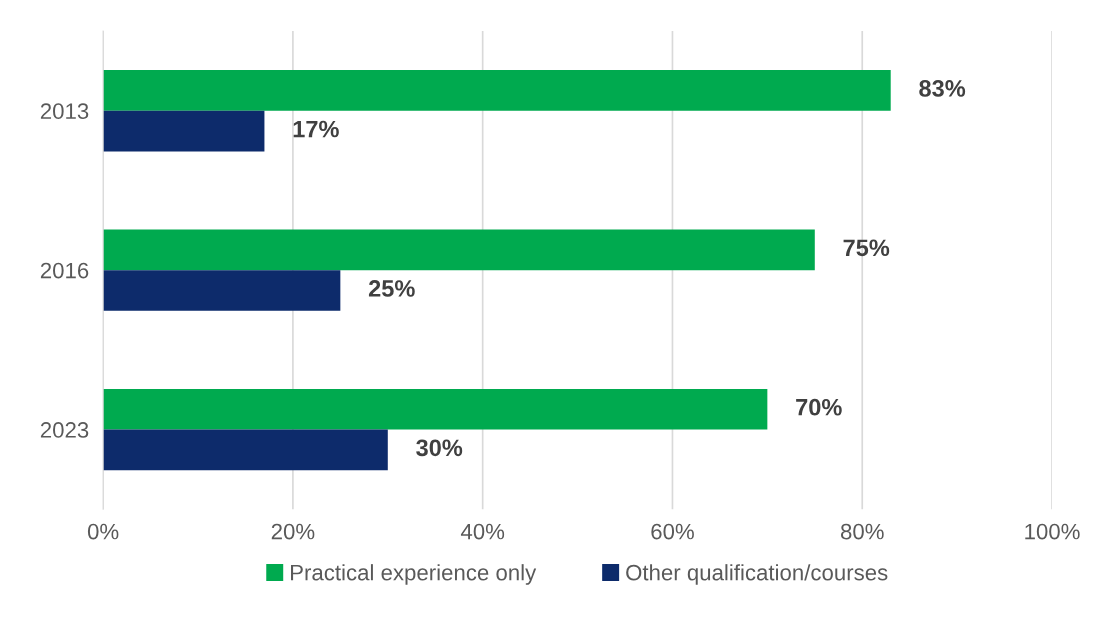 The width and height of the screenshot is (1097, 621). Describe the element at coordinates (64, 270) in the screenshot. I see `y-tick-label: 2016` at that location.